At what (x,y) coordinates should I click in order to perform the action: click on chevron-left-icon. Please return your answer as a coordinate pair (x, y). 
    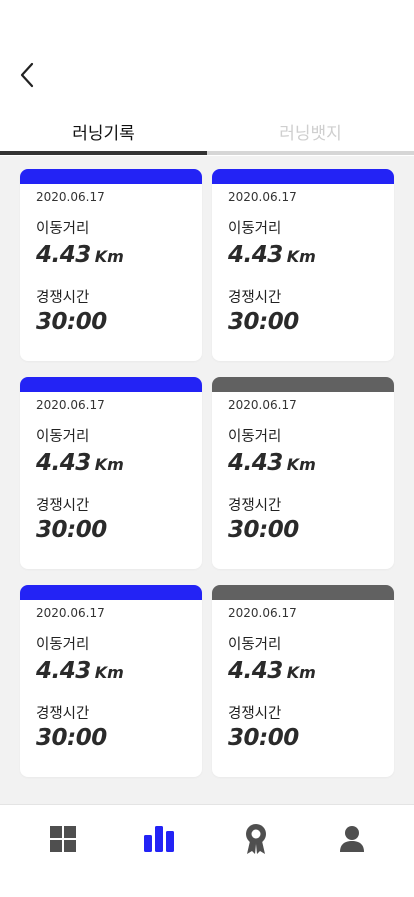
    Looking at the image, I should click on (27, 75).